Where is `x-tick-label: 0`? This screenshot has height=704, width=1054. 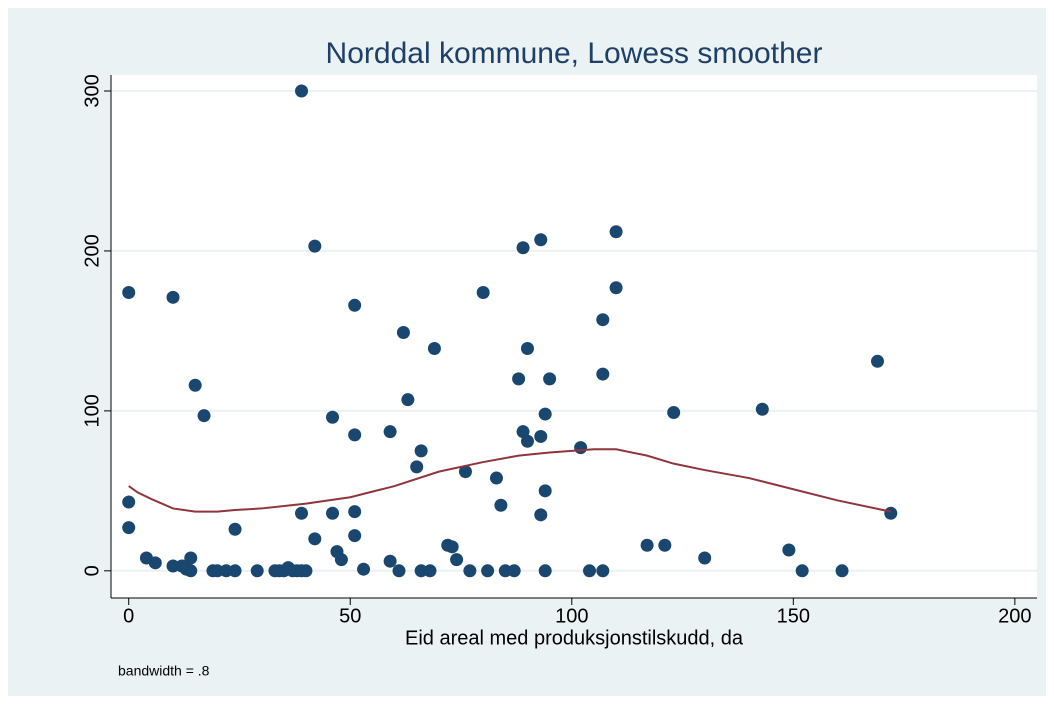
x-tick-label: 0 is located at coordinates (128, 616).